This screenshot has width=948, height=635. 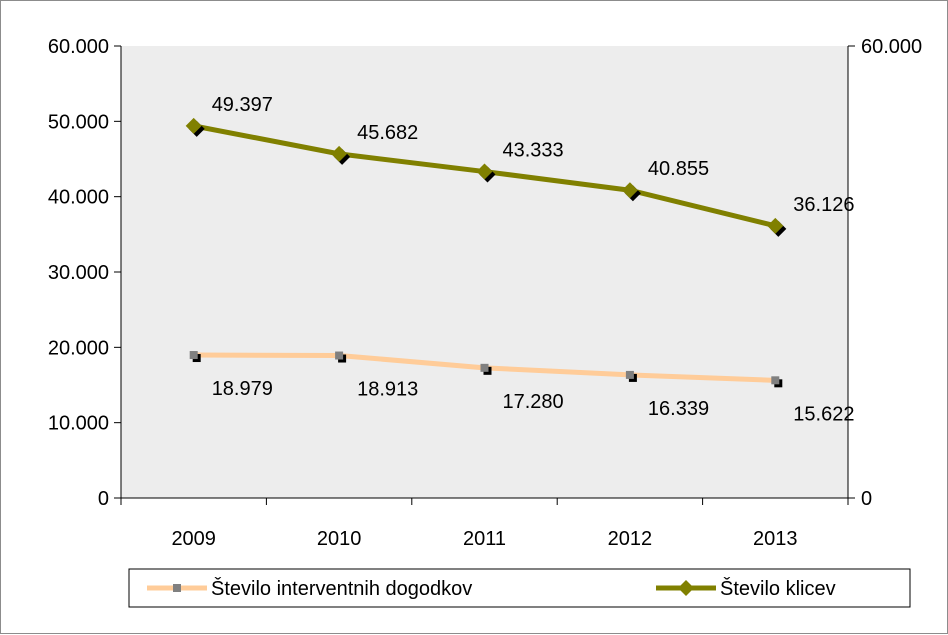 I want to click on x-tick-label: 2009, so click(x=193, y=539).